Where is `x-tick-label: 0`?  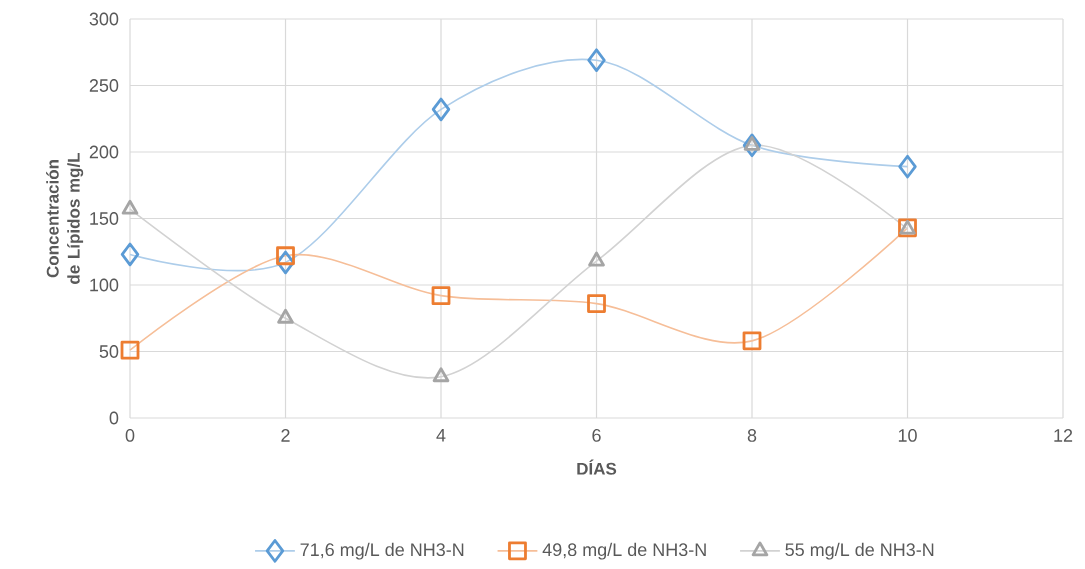
x-tick-label: 0 is located at coordinates (130, 435).